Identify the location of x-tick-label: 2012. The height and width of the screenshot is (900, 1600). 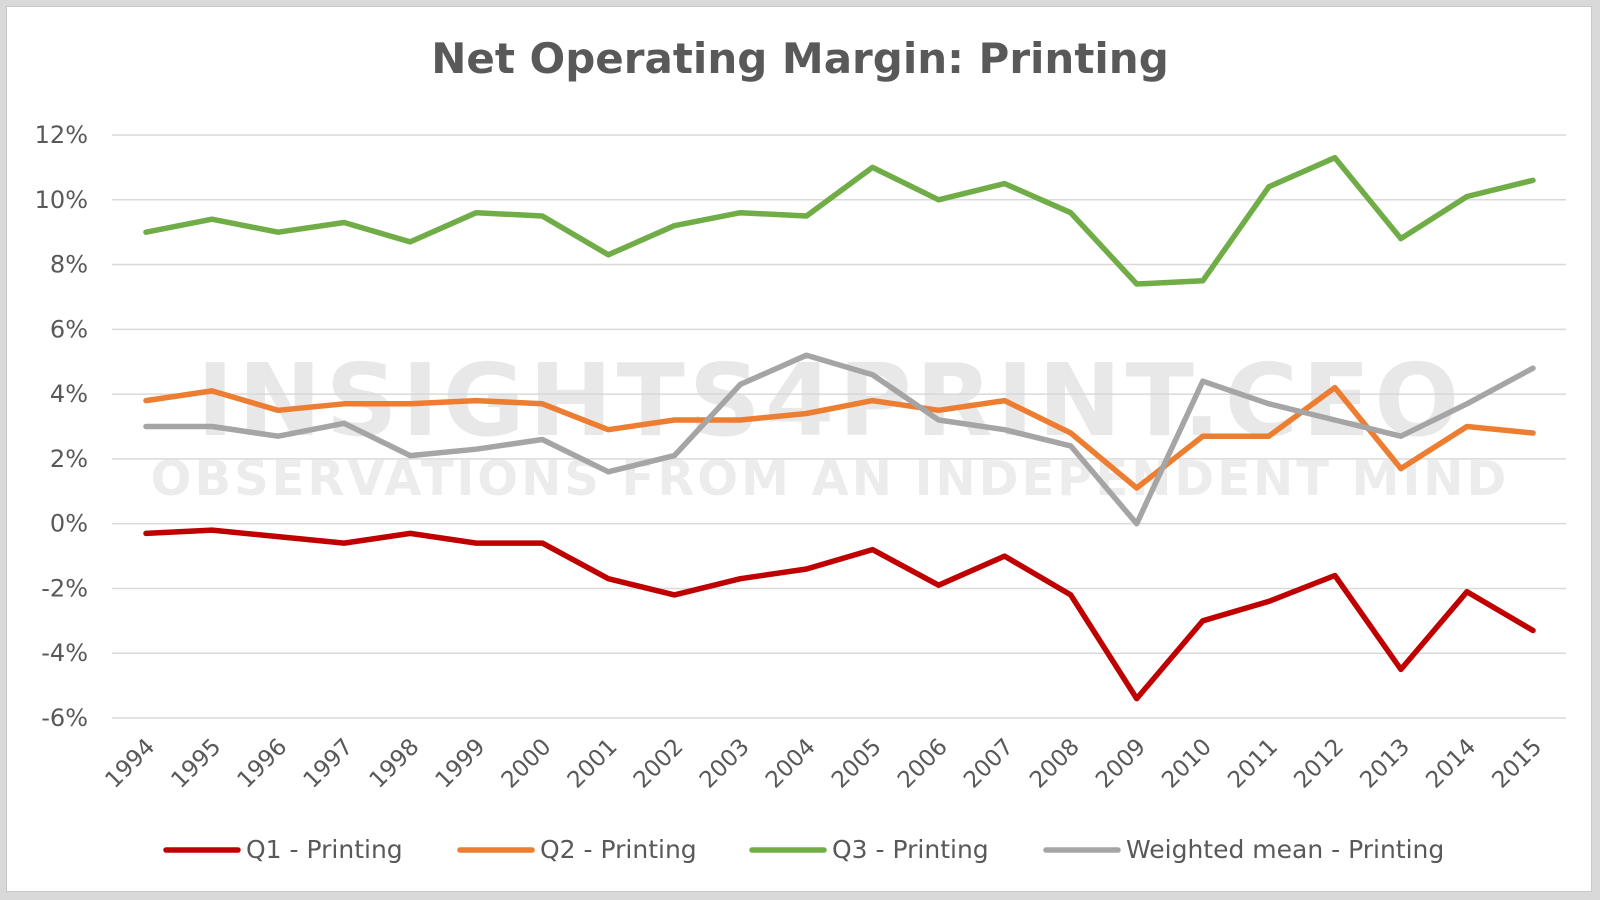
(1319, 764).